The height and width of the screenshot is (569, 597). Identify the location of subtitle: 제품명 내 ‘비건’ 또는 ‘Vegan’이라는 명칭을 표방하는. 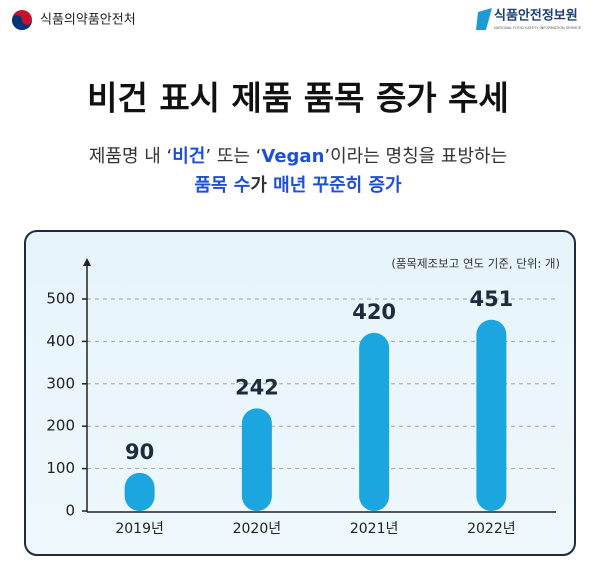
(298, 156).